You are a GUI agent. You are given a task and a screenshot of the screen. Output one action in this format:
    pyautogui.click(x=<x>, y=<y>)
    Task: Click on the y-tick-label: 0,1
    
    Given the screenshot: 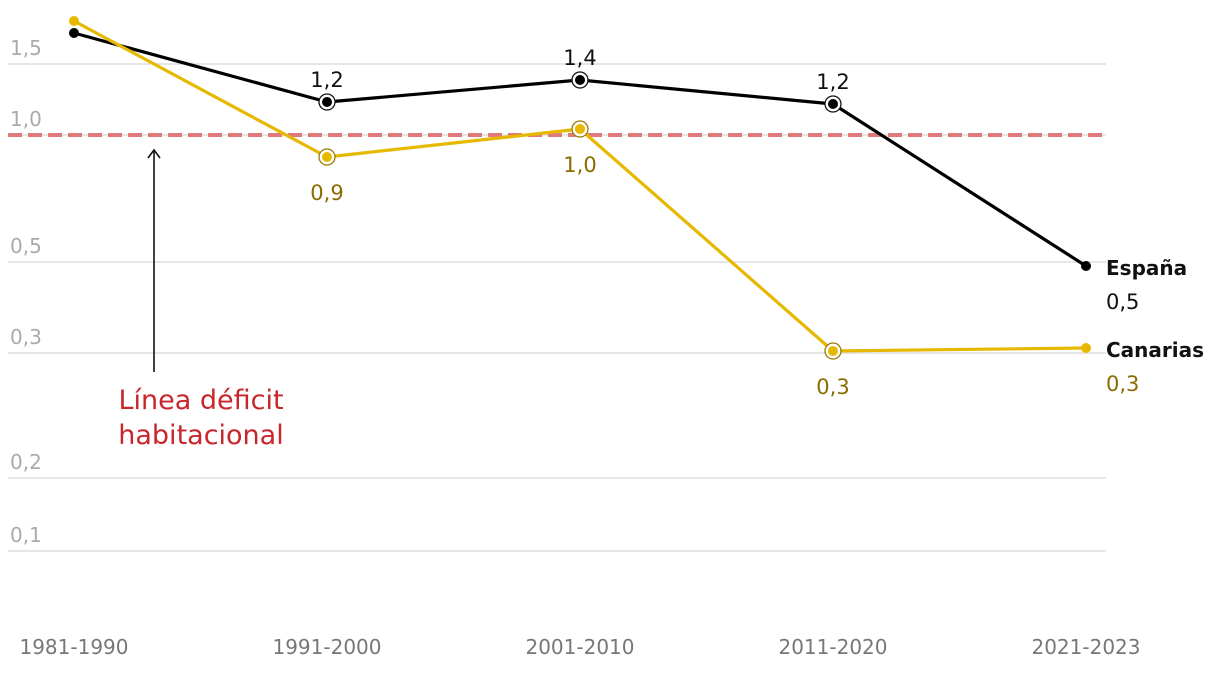 What is the action you would take?
    pyautogui.click(x=26, y=535)
    